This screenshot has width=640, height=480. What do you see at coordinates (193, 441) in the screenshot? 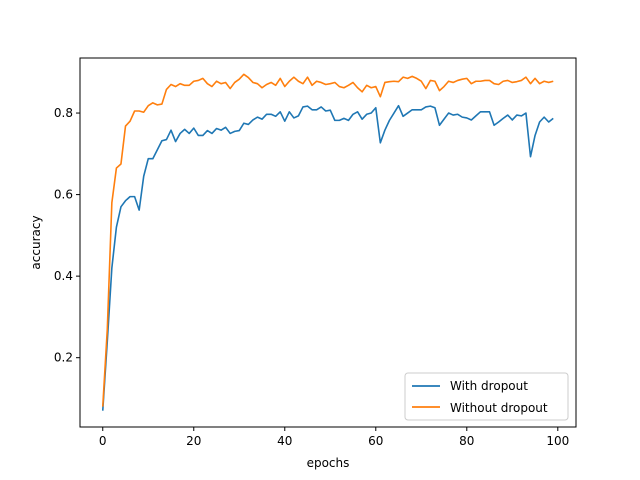
I see `x-tick-label: 20` at bounding box center [193, 441].